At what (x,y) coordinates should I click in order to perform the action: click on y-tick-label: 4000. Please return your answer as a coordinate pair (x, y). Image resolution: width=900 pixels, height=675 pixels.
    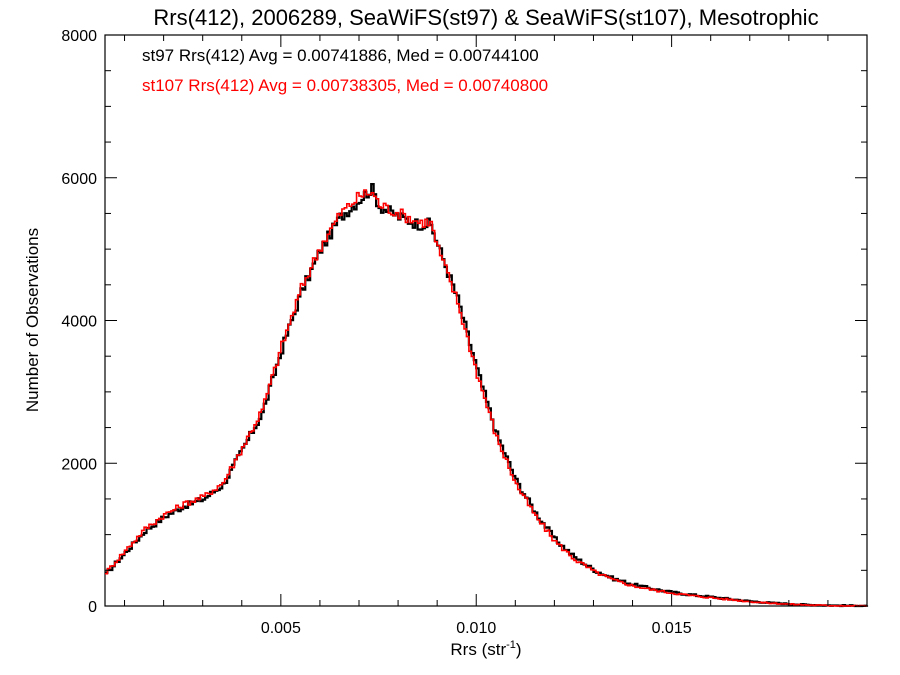
    Looking at the image, I should click on (79, 322).